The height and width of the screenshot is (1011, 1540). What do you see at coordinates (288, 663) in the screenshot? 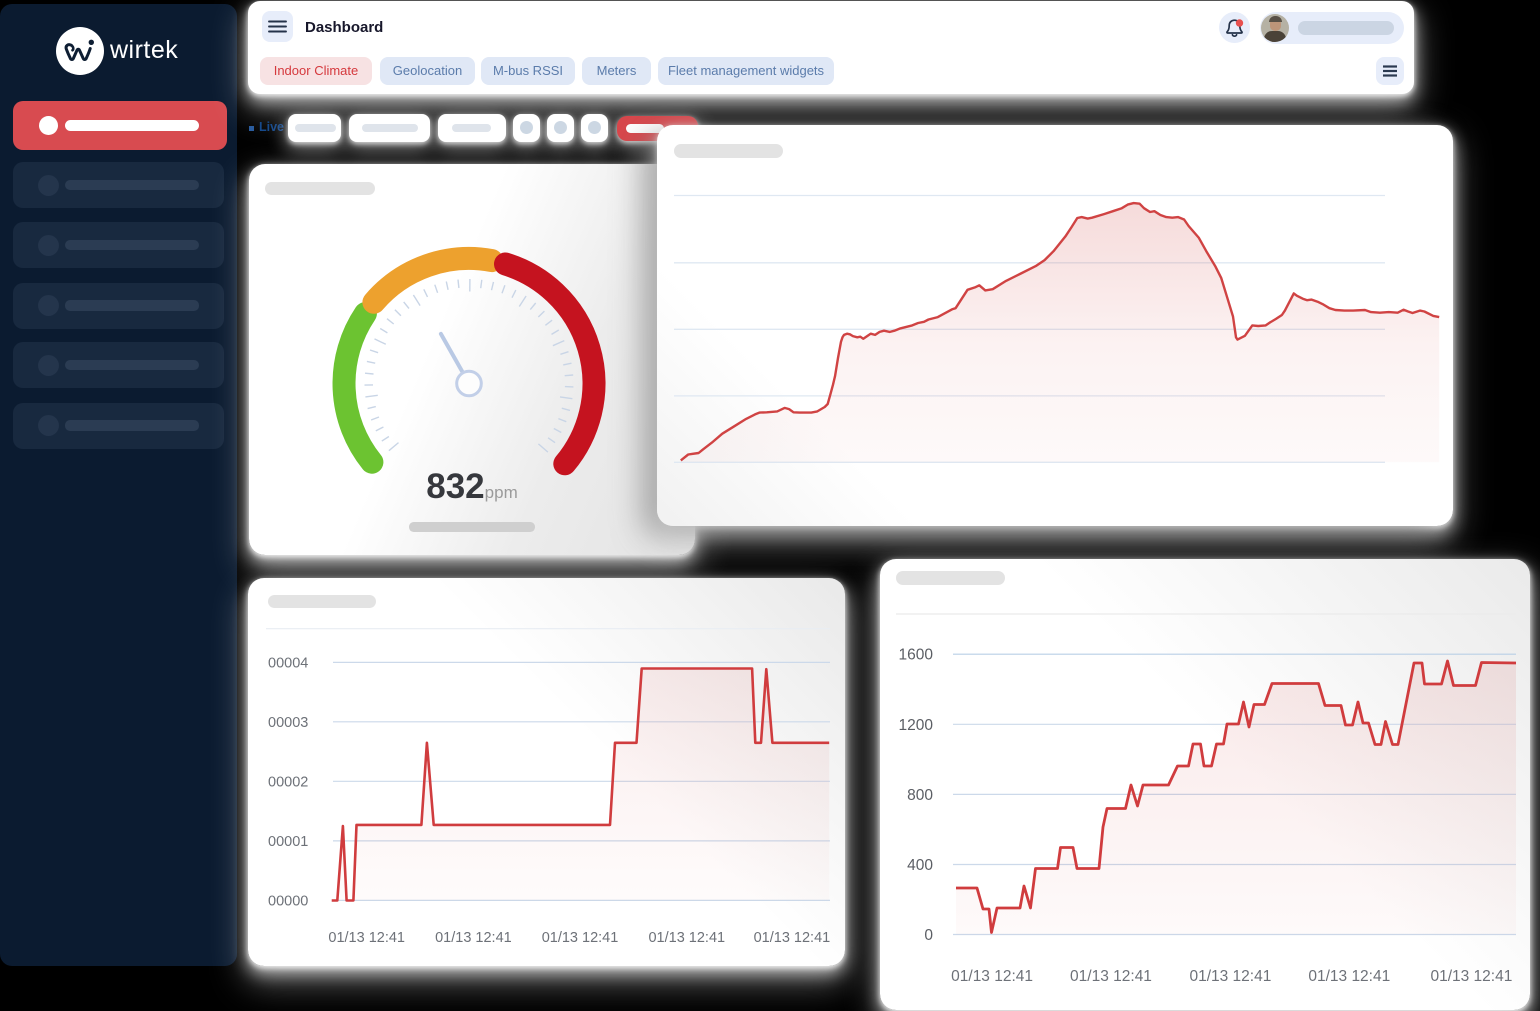
I see `svg-text: 00004` at bounding box center [288, 663].